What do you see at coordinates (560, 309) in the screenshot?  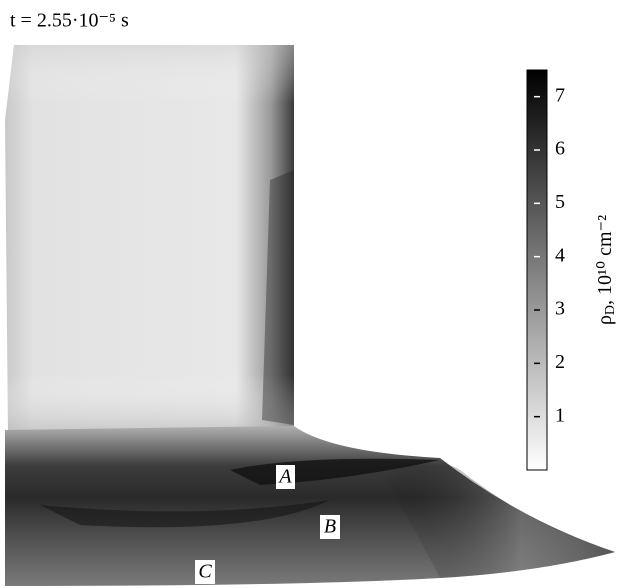 I see `colorbar-tick-label: 3` at bounding box center [560, 309].